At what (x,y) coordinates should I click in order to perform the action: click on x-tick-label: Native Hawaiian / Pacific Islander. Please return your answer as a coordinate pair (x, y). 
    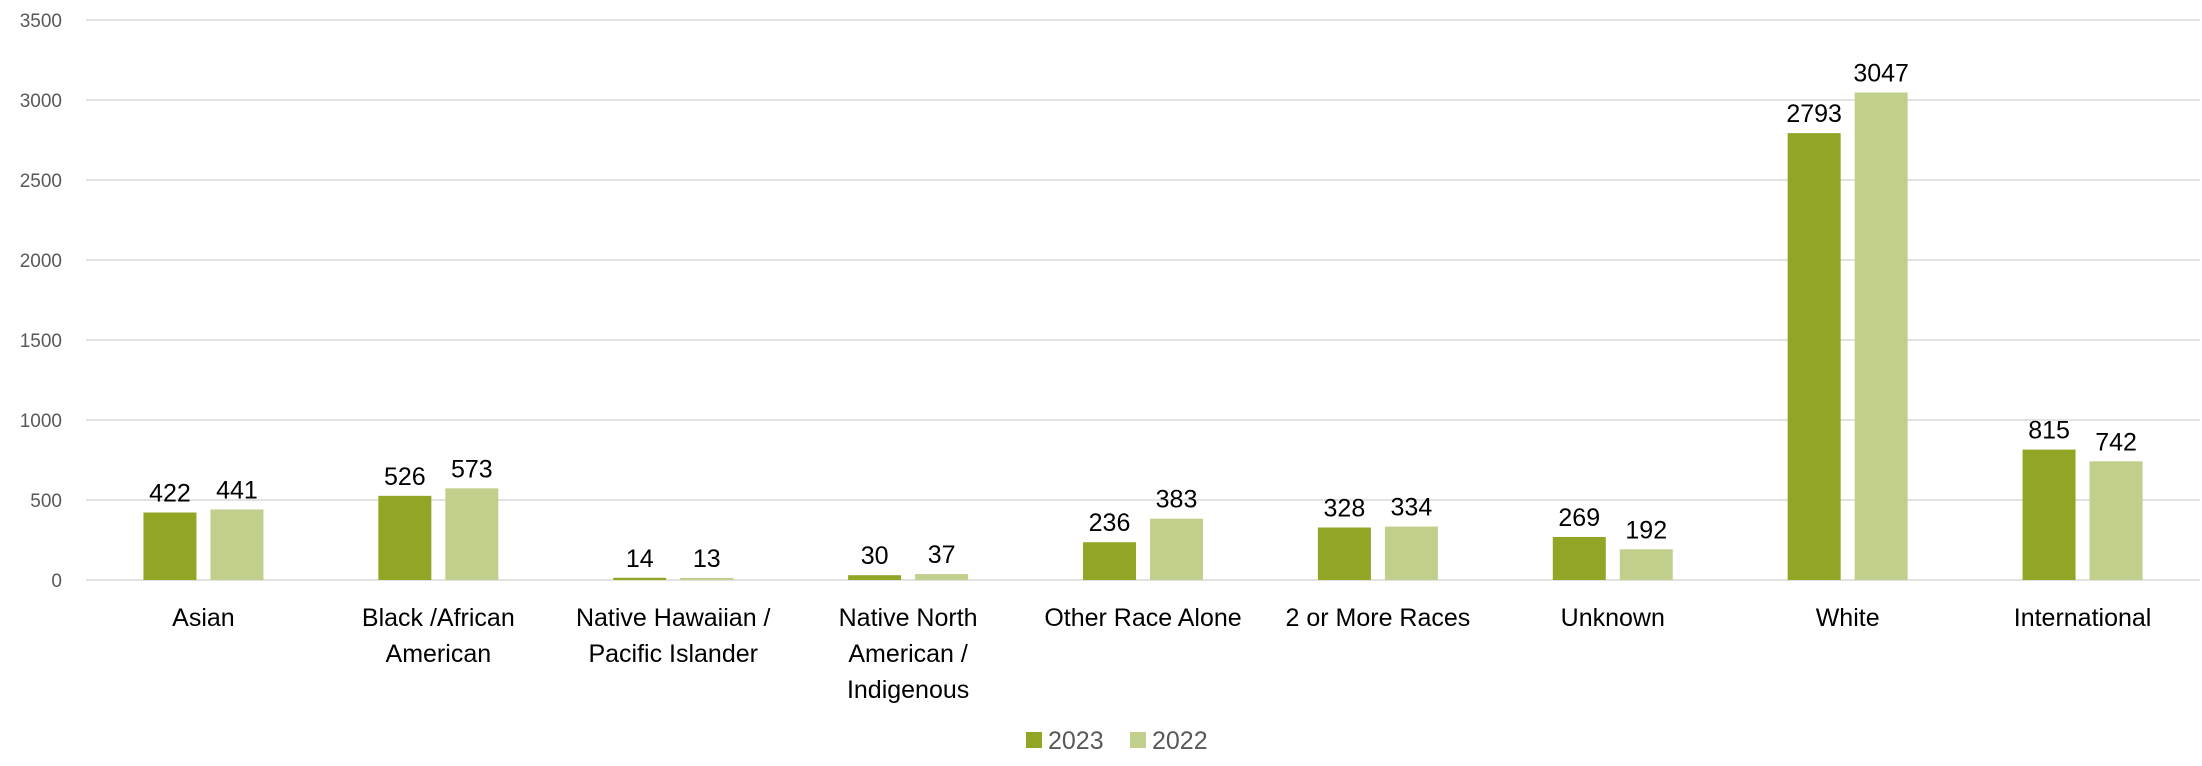
    Looking at the image, I should click on (673, 636).